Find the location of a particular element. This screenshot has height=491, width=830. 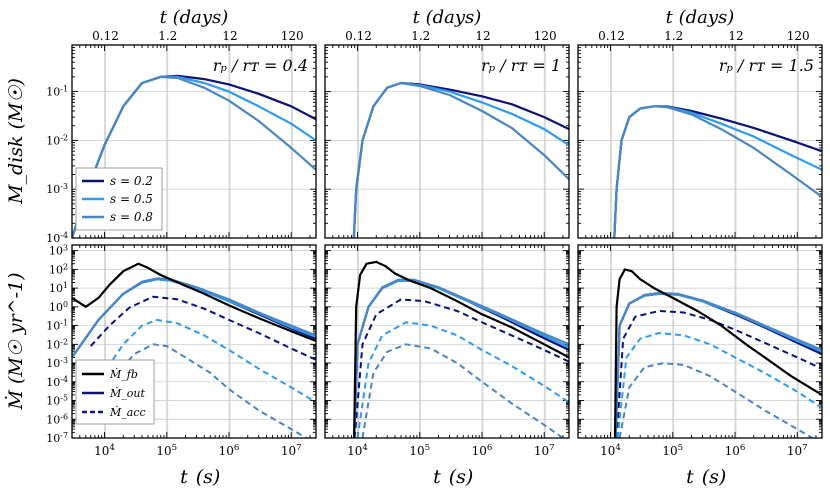

legend-label: Ṁ_acc is located at coordinates (127, 412).